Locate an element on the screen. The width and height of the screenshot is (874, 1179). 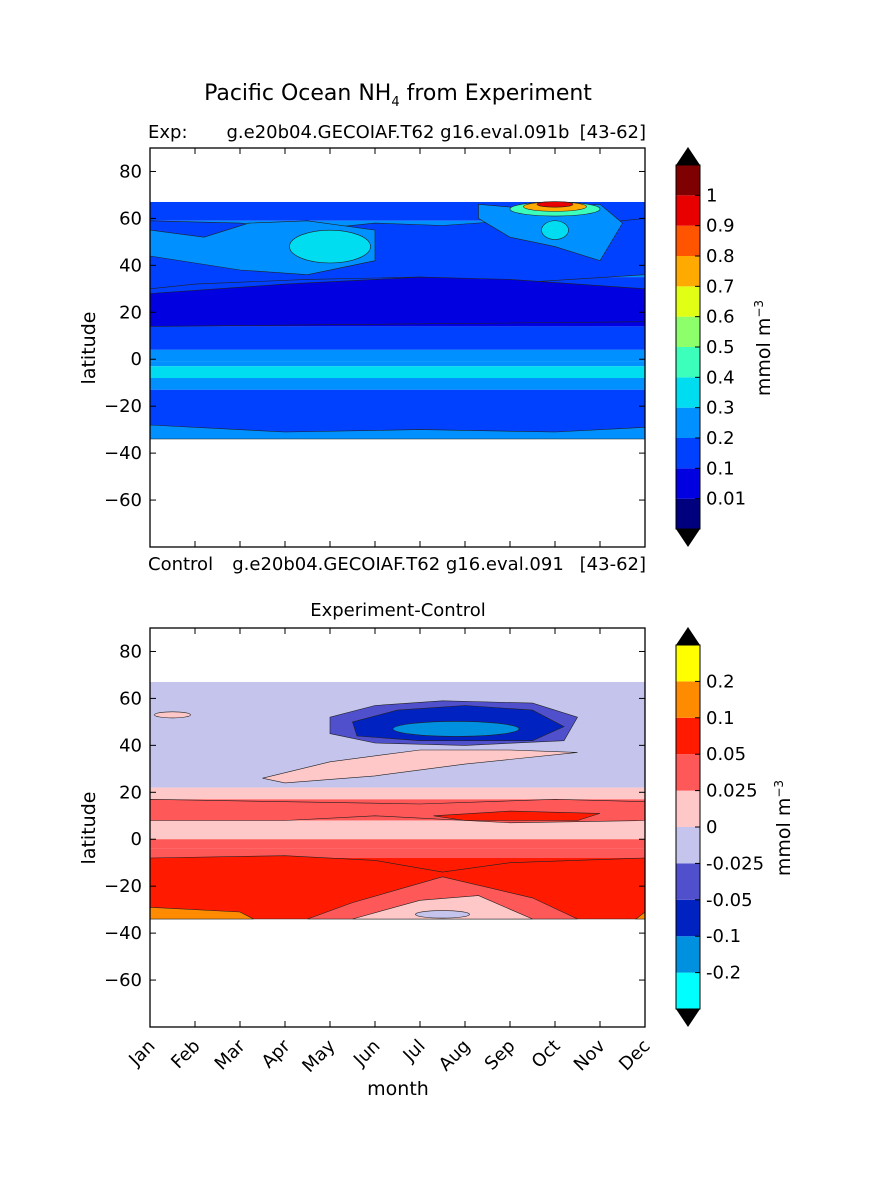
control-left-label: Control is located at coordinates (180, 564).